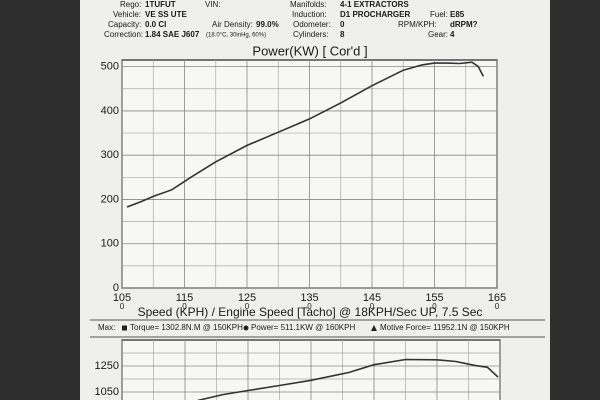  What do you see at coordinates (106, 327) in the screenshot?
I see `max-label: Max:` at bounding box center [106, 327].